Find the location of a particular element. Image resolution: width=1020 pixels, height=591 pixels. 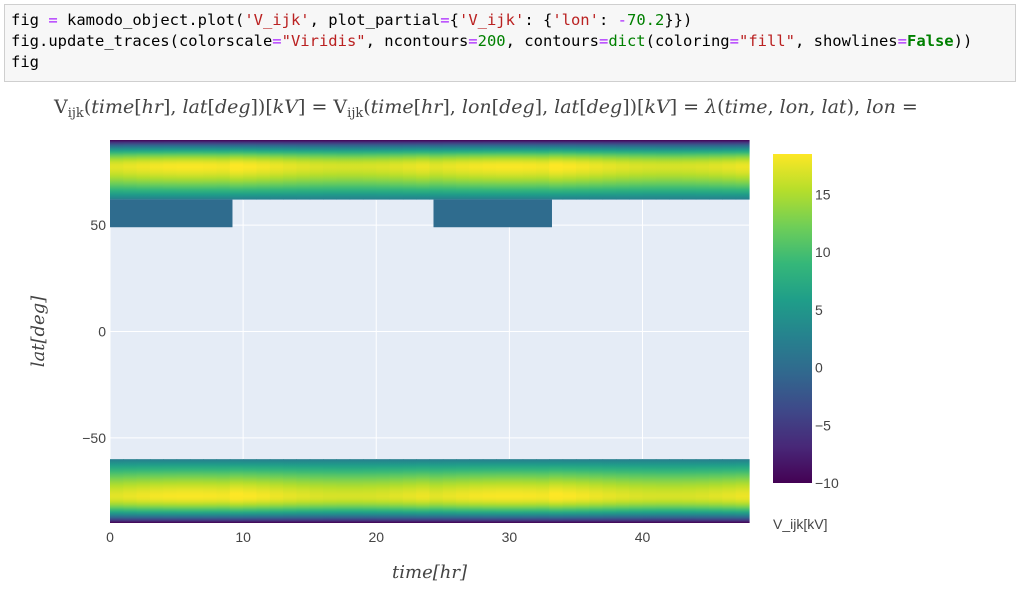

code-token: , ncontours is located at coordinates (417, 41).